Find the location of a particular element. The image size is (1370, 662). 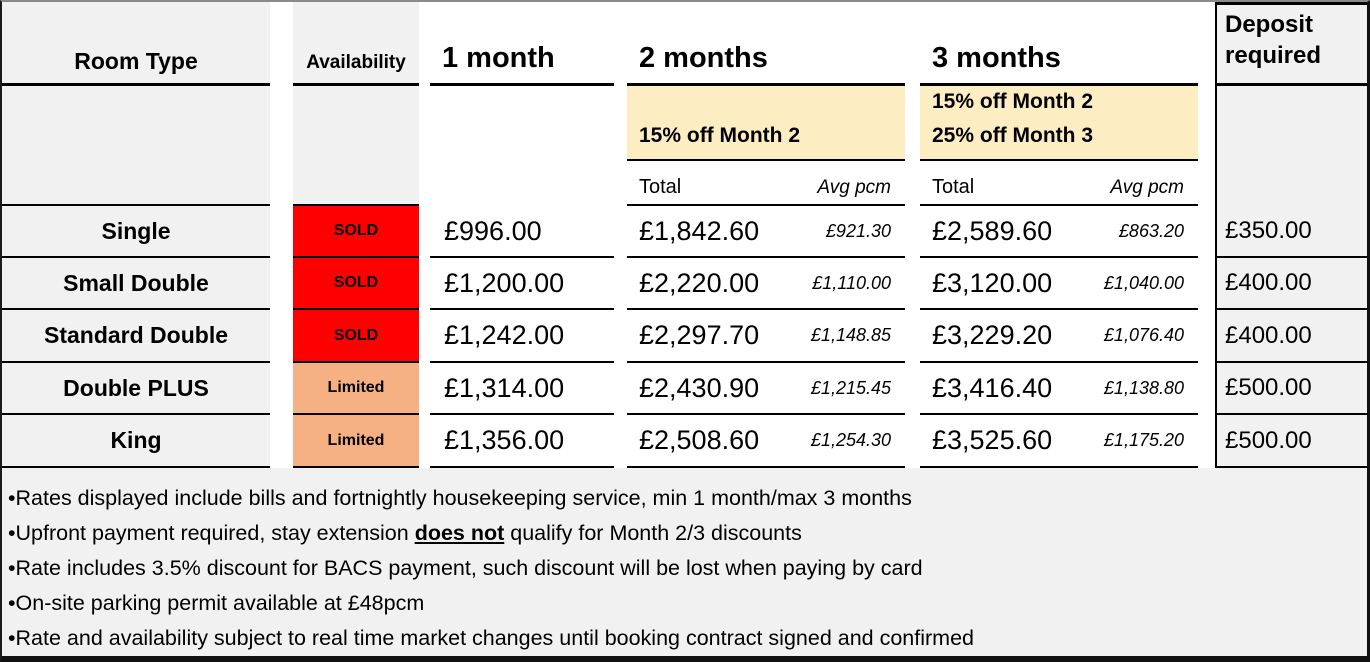

deposit-cell: £350.00 is located at coordinates (1291, 232).